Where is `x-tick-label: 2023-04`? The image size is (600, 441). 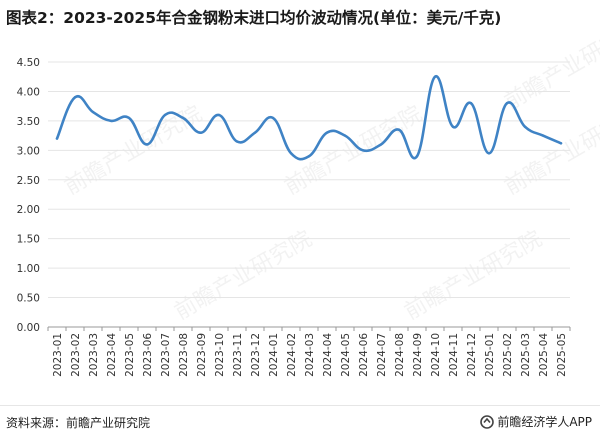 x-tick-label: 2023-04 is located at coordinates (112, 355).